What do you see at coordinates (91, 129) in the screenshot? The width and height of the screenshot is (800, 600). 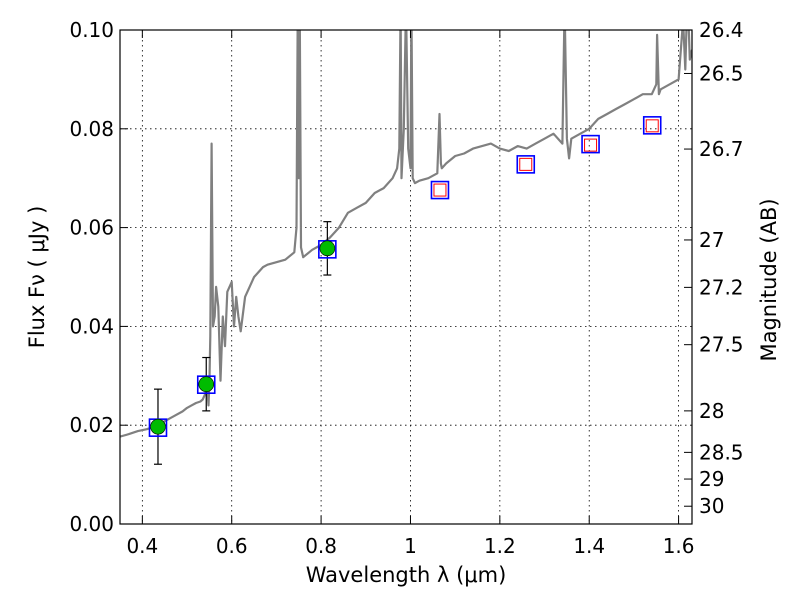 I see `y-tick-label: 0.08` at bounding box center [91, 129].